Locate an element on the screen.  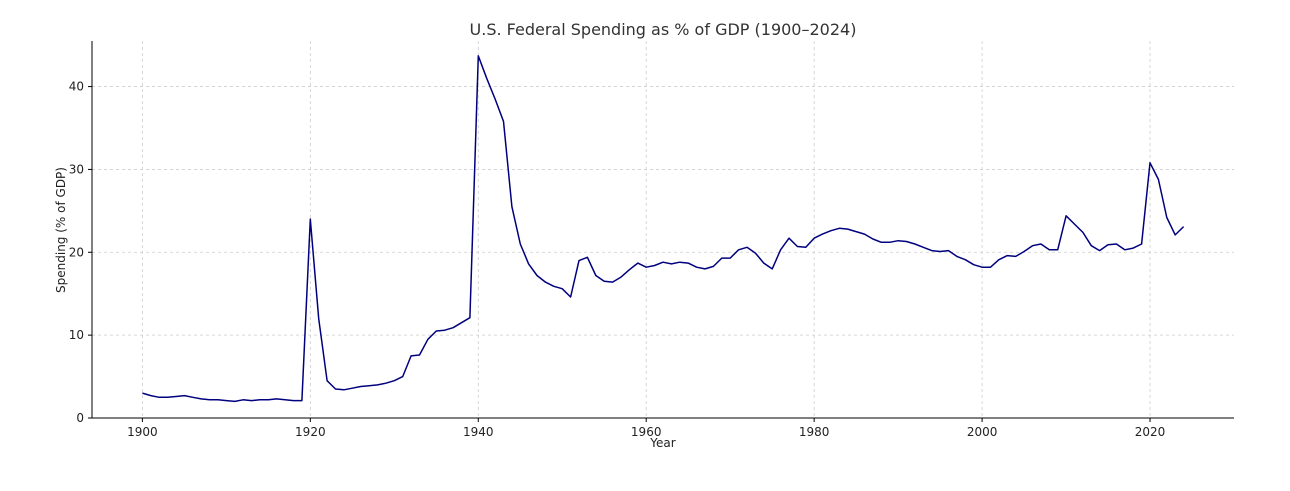
x-tick-label: 1940 is located at coordinates (478, 432).